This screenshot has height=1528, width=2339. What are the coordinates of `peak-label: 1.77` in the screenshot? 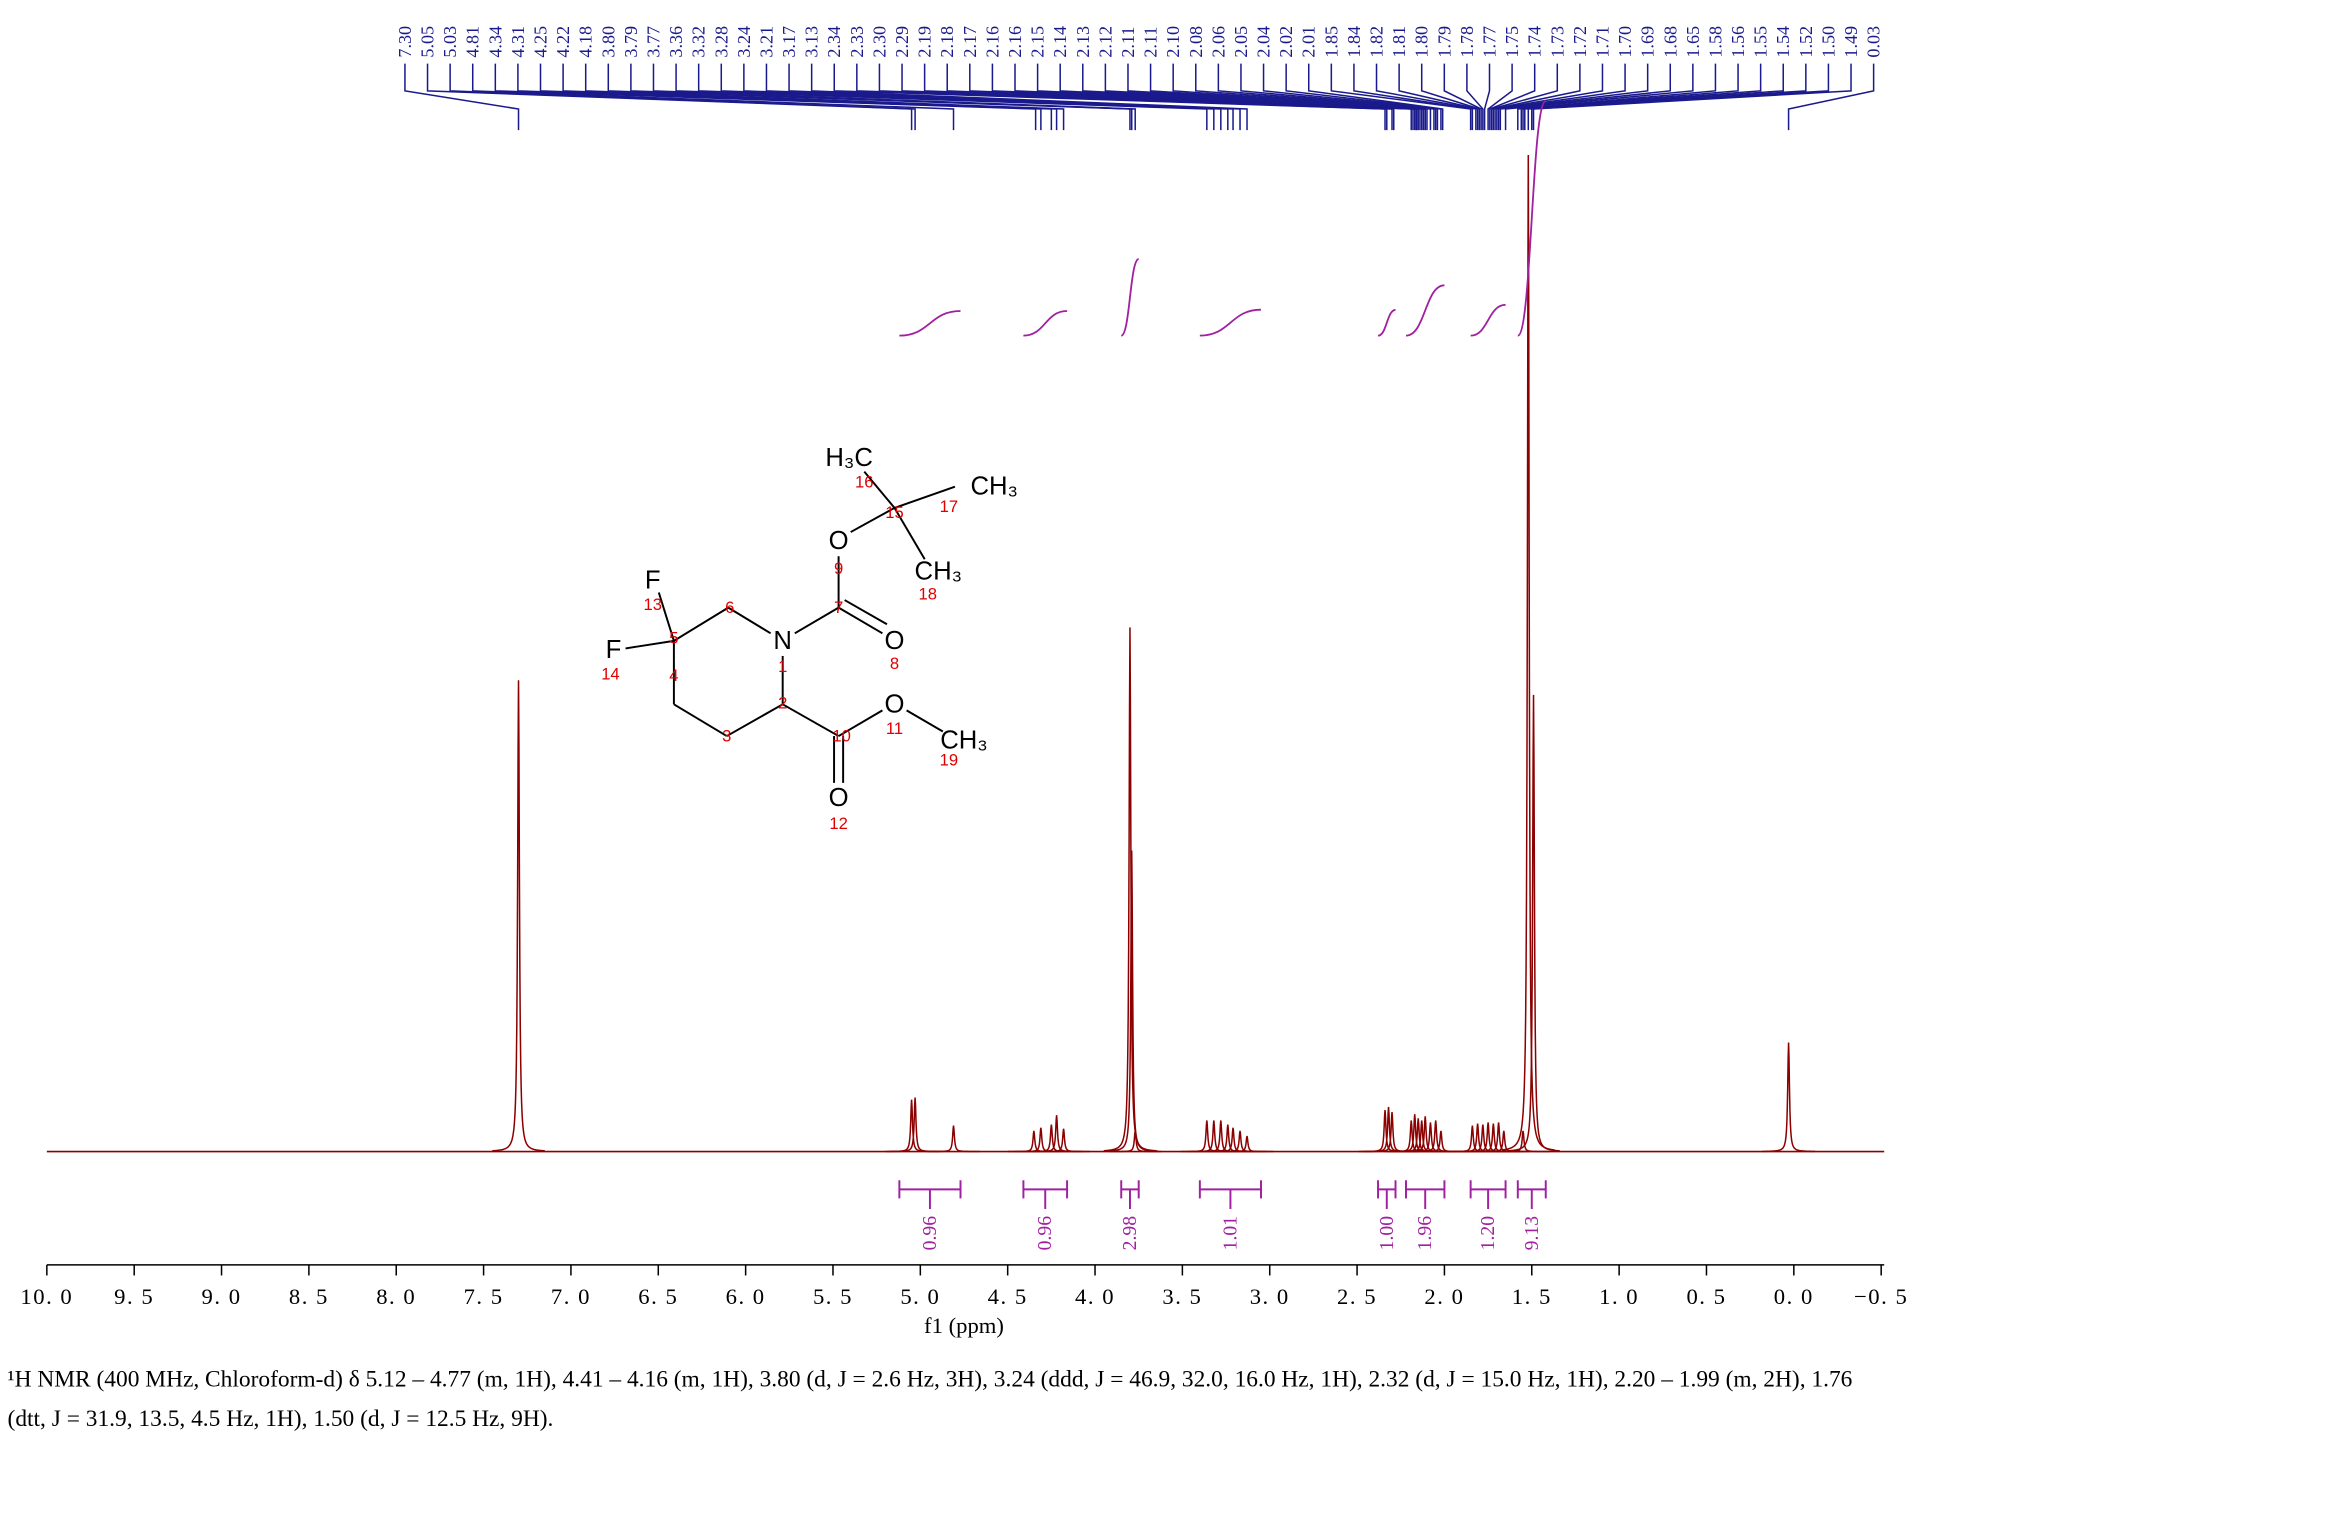 It's located at (1490, 42).